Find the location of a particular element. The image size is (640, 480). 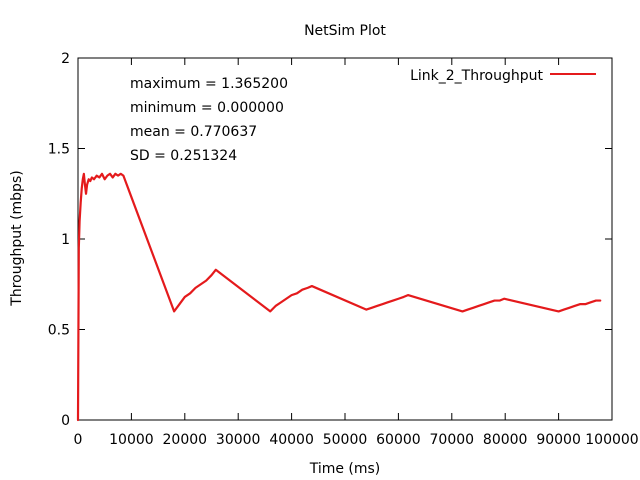

y-tick-label: 1 is located at coordinates (65, 240).